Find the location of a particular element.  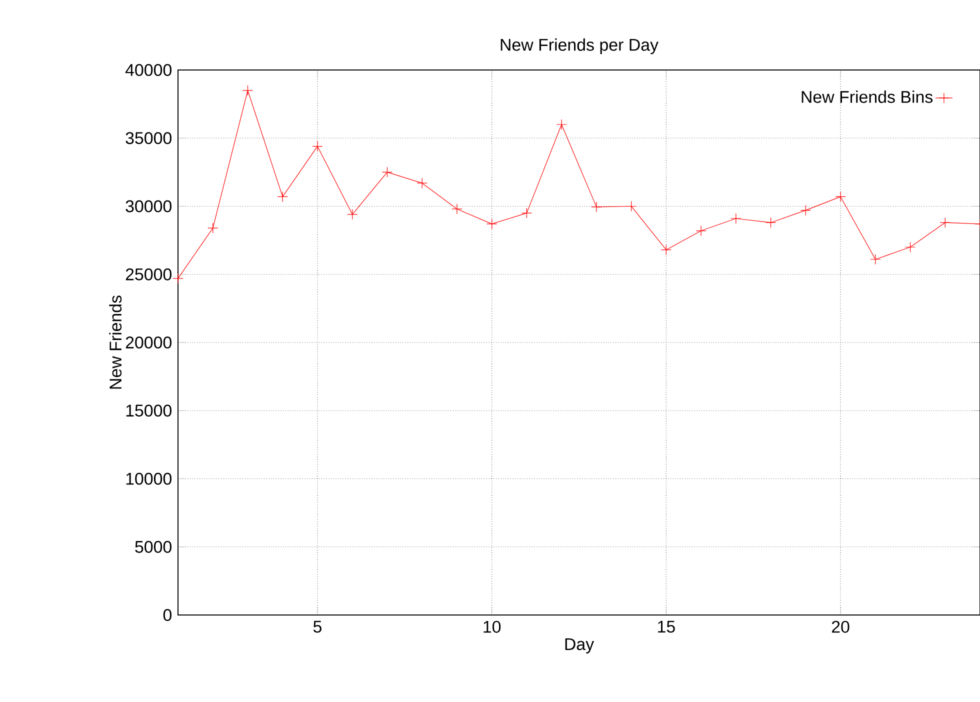

chart-title: New Friends per Day is located at coordinates (579, 46).